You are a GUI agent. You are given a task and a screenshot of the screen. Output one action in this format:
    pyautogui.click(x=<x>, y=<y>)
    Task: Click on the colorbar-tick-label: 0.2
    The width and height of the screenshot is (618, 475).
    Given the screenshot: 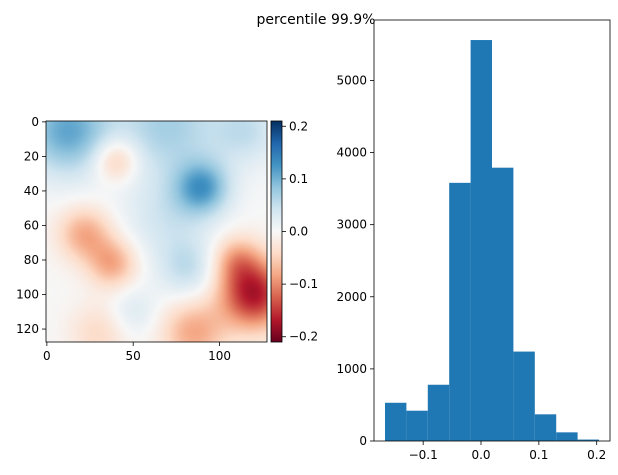 What is the action you would take?
    pyautogui.click(x=298, y=126)
    